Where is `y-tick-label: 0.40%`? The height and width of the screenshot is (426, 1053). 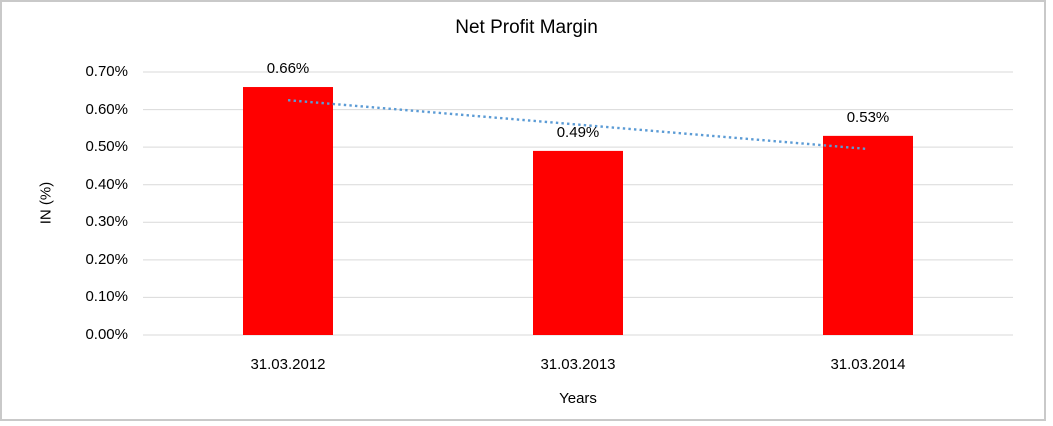
y-tick-label: 0.40% is located at coordinates (106, 184).